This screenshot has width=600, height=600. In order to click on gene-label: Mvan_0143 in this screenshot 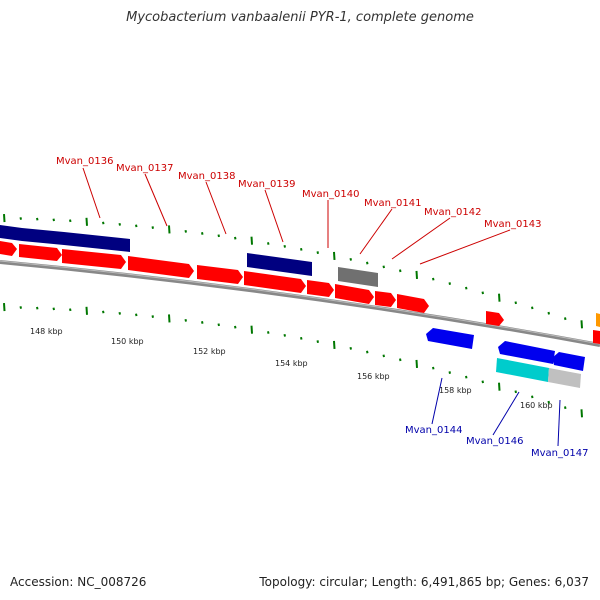, I will do `click(512, 224)`.